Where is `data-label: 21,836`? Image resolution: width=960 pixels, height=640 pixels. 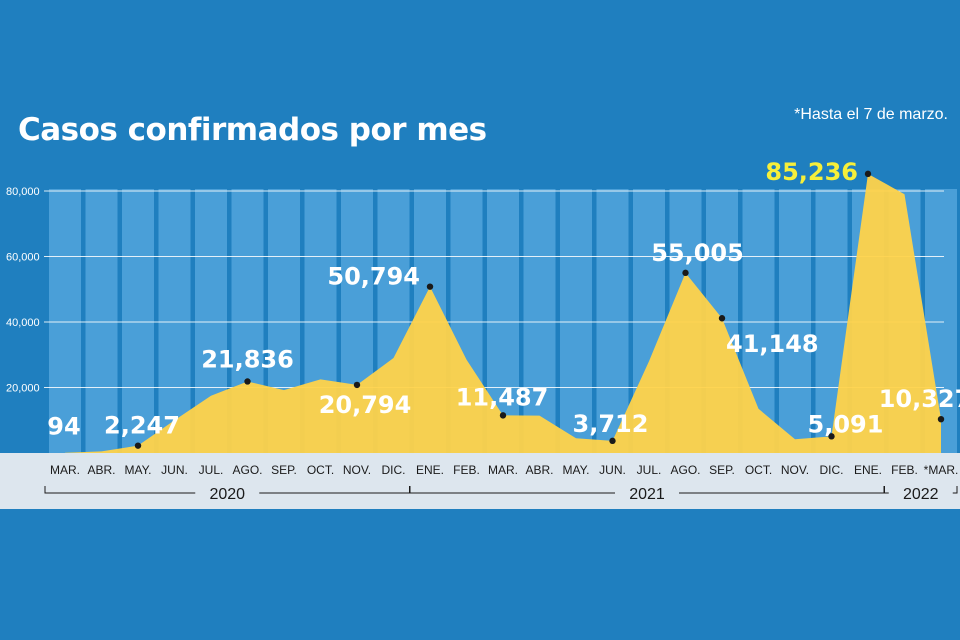 data-label: 21,836 is located at coordinates (247, 359).